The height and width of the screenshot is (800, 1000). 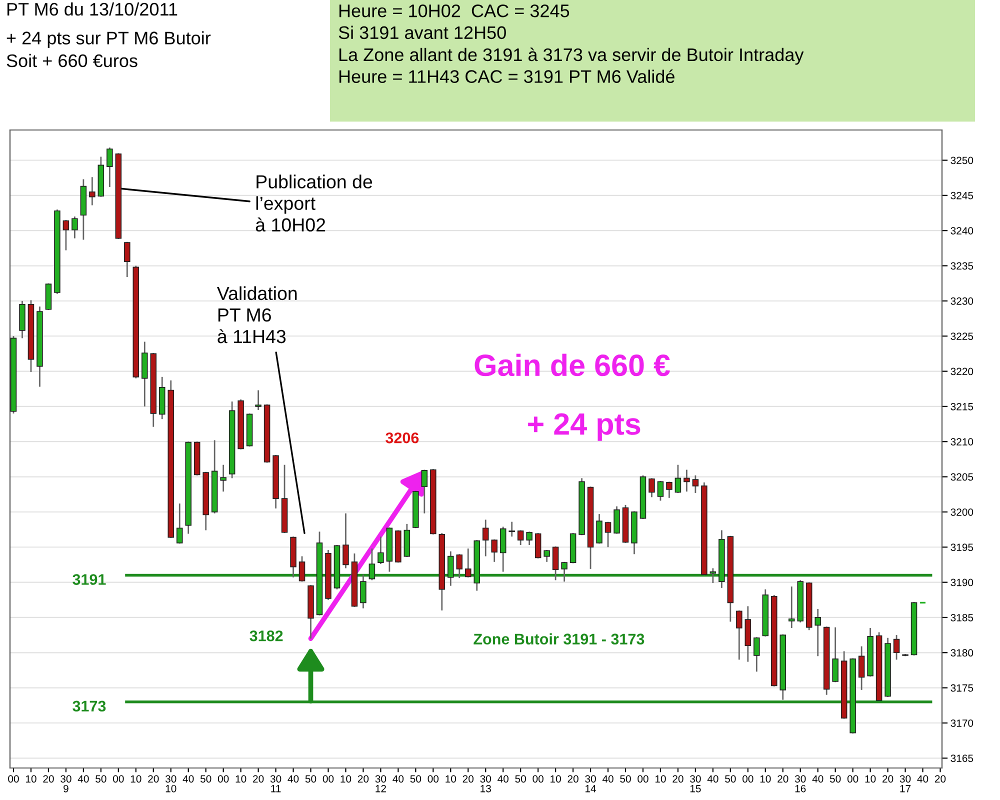 I want to click on y-tick-label: 3180, so click(x=962, y=653).